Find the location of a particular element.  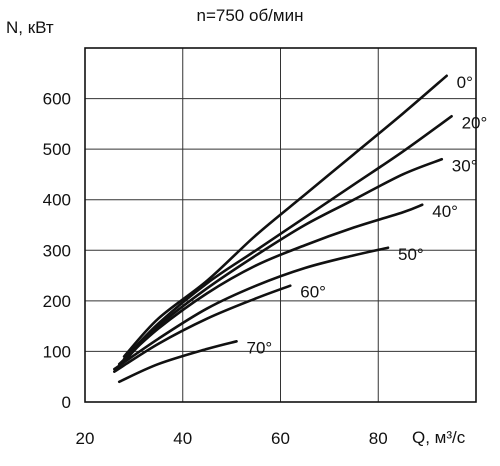

series-label: 30° is located at coordinates (465, 165).